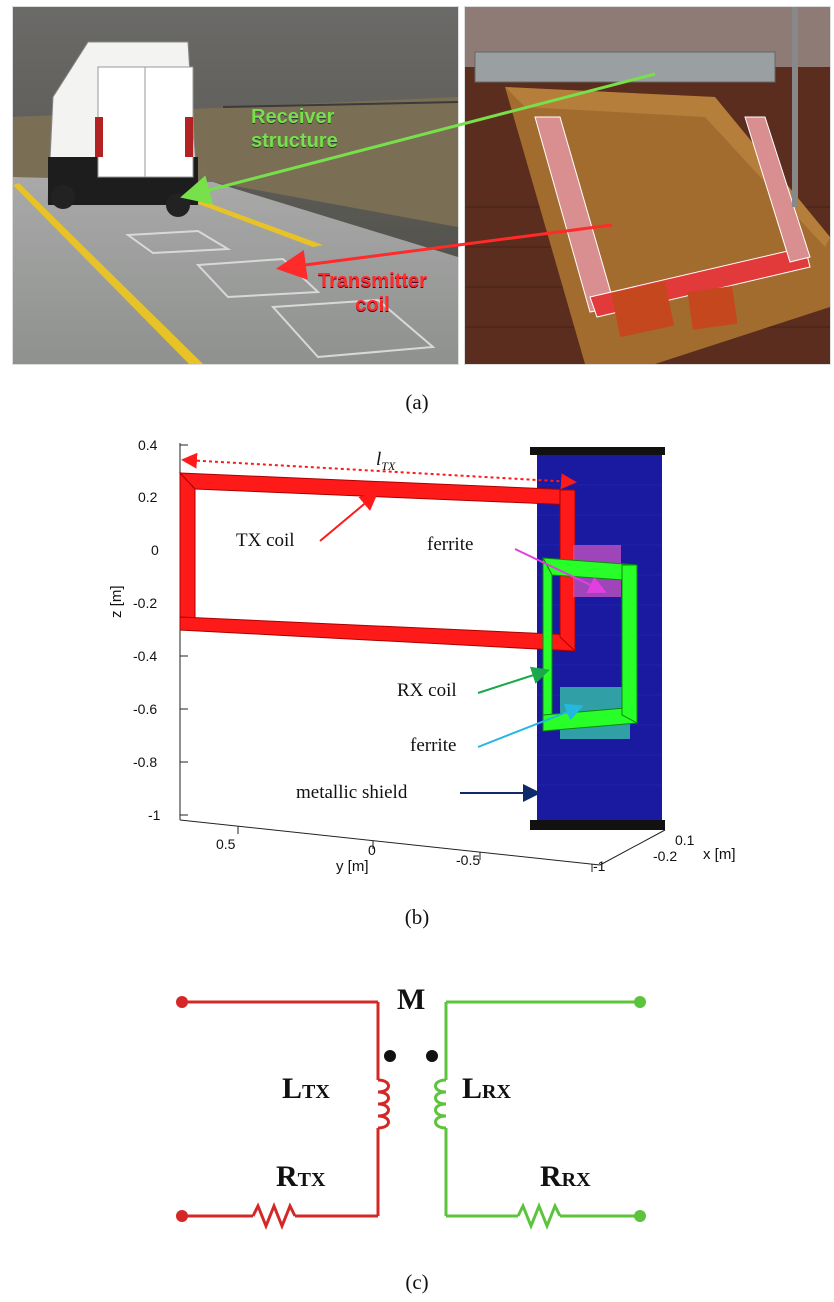 The image size is (834, 1302). Describe the element at coordinates (287, 1176) in the screenshot. I see `rtx-circuit-main: R` at that location.